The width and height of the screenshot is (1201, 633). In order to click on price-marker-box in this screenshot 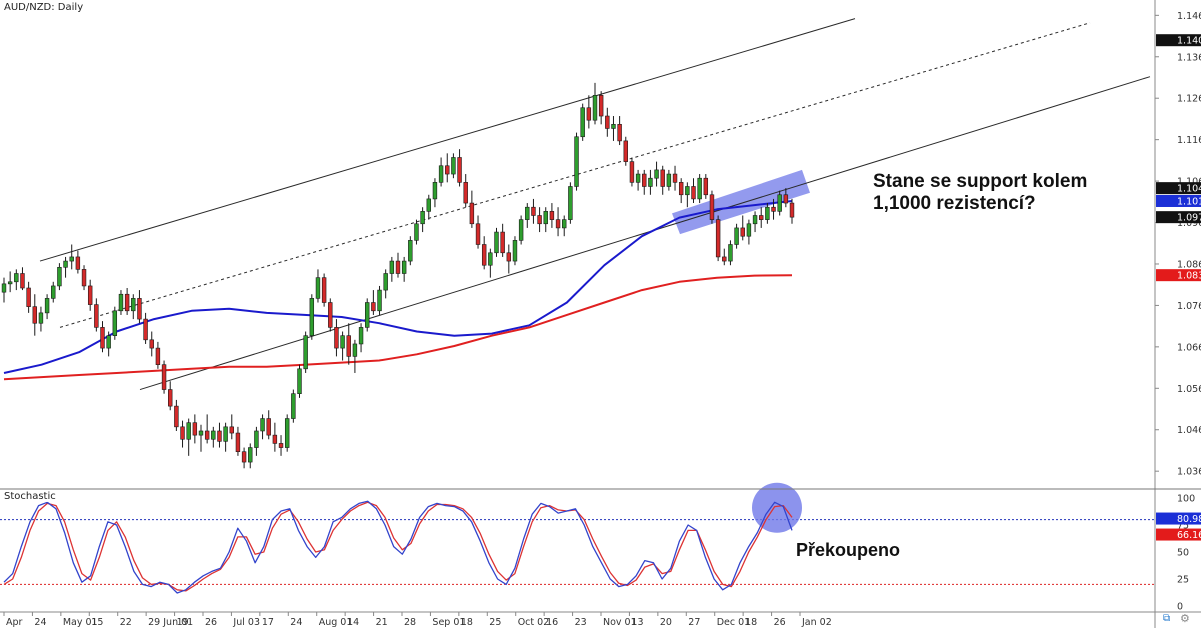, I will do `click(1178, 40)`.